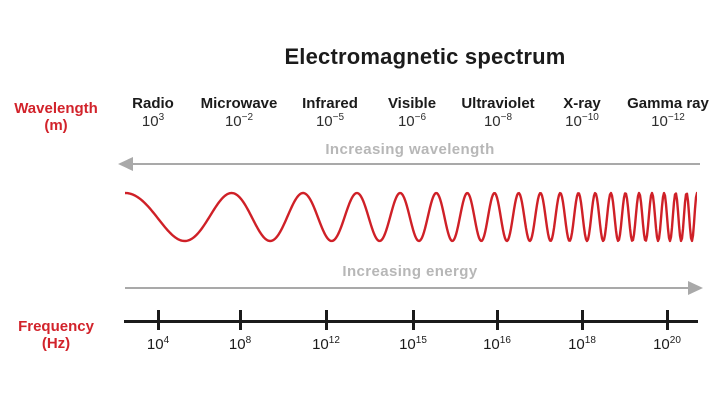  Describe the element at coordinates (338, 117) in the screenshot. I see `band-wavelength-exp: −5` at that location.